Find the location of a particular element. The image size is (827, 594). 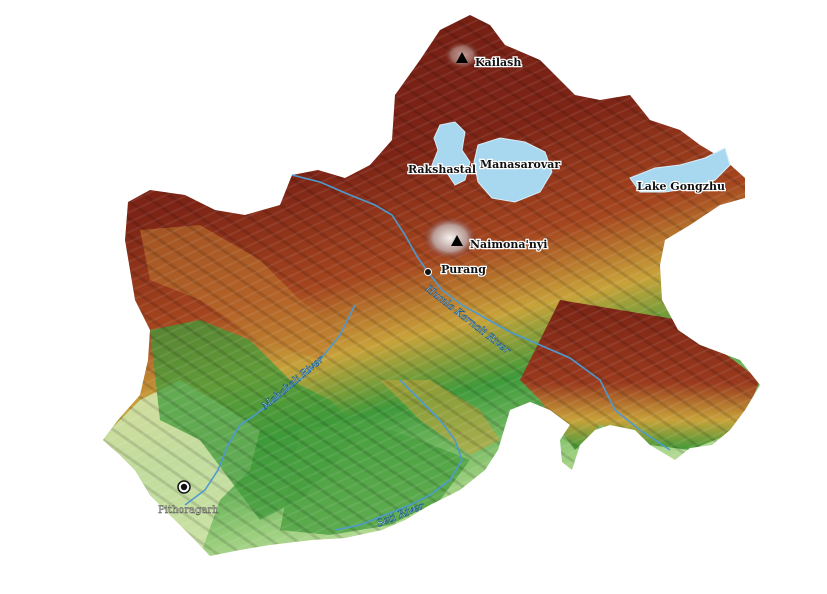

peak-kailash: Kailash is located at coordinates (489, 61).